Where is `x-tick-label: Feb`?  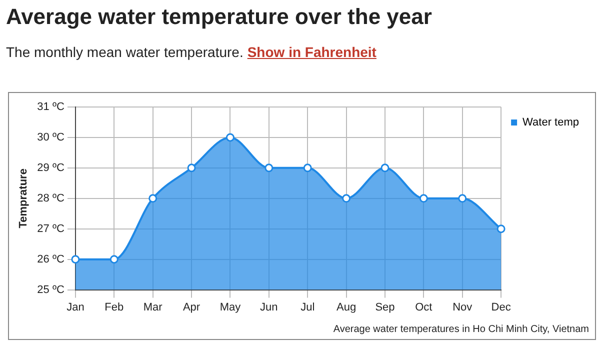
x-tick-label: Feb is located at coordinates (114, 307).